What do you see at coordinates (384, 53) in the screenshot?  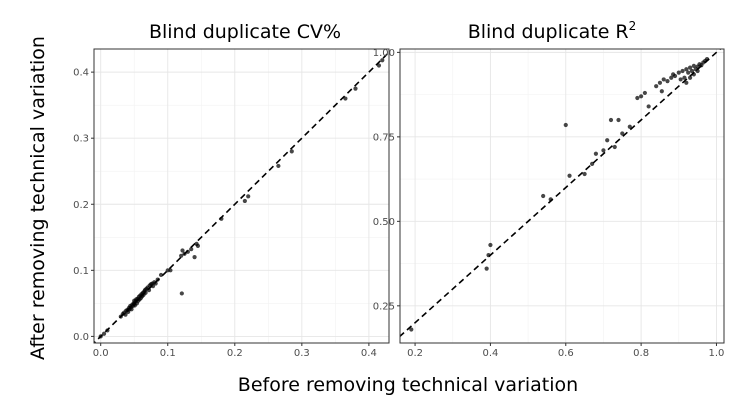 I see `y-tick-label: 1.00` at bounding box center [384, 53].